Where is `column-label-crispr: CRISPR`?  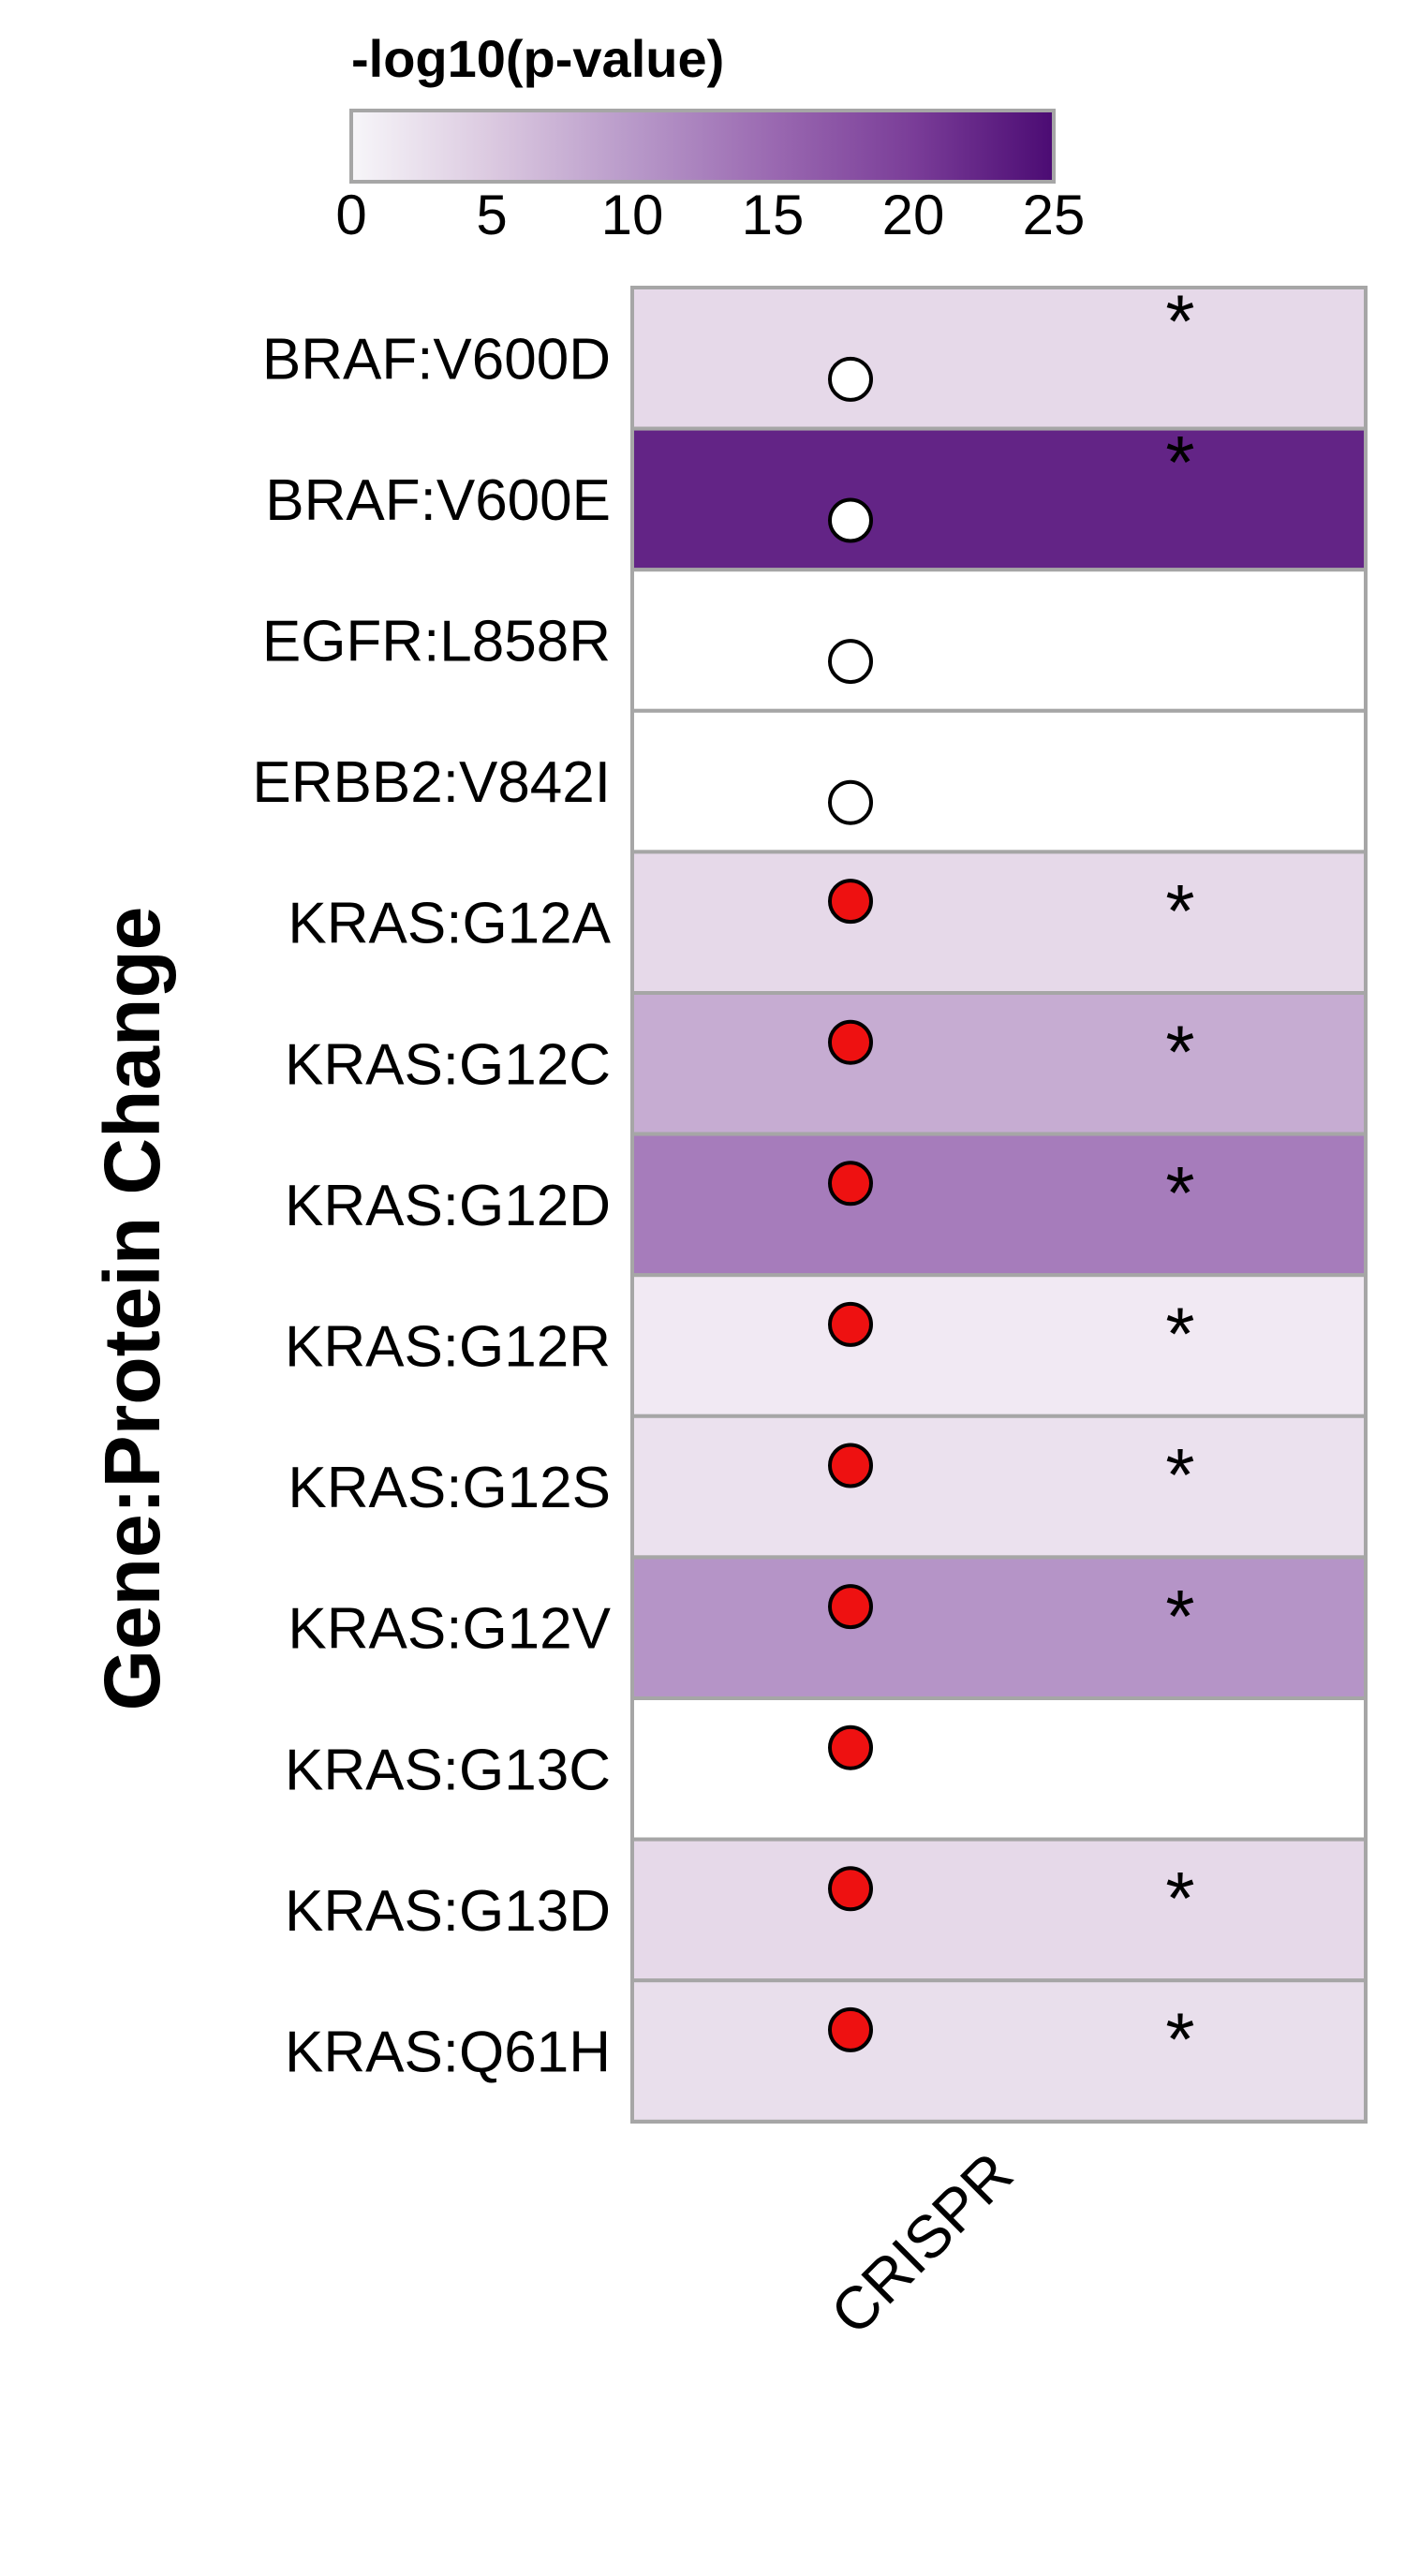
column-label-crispr: CRISPR is located at coordinates (922, 2243).